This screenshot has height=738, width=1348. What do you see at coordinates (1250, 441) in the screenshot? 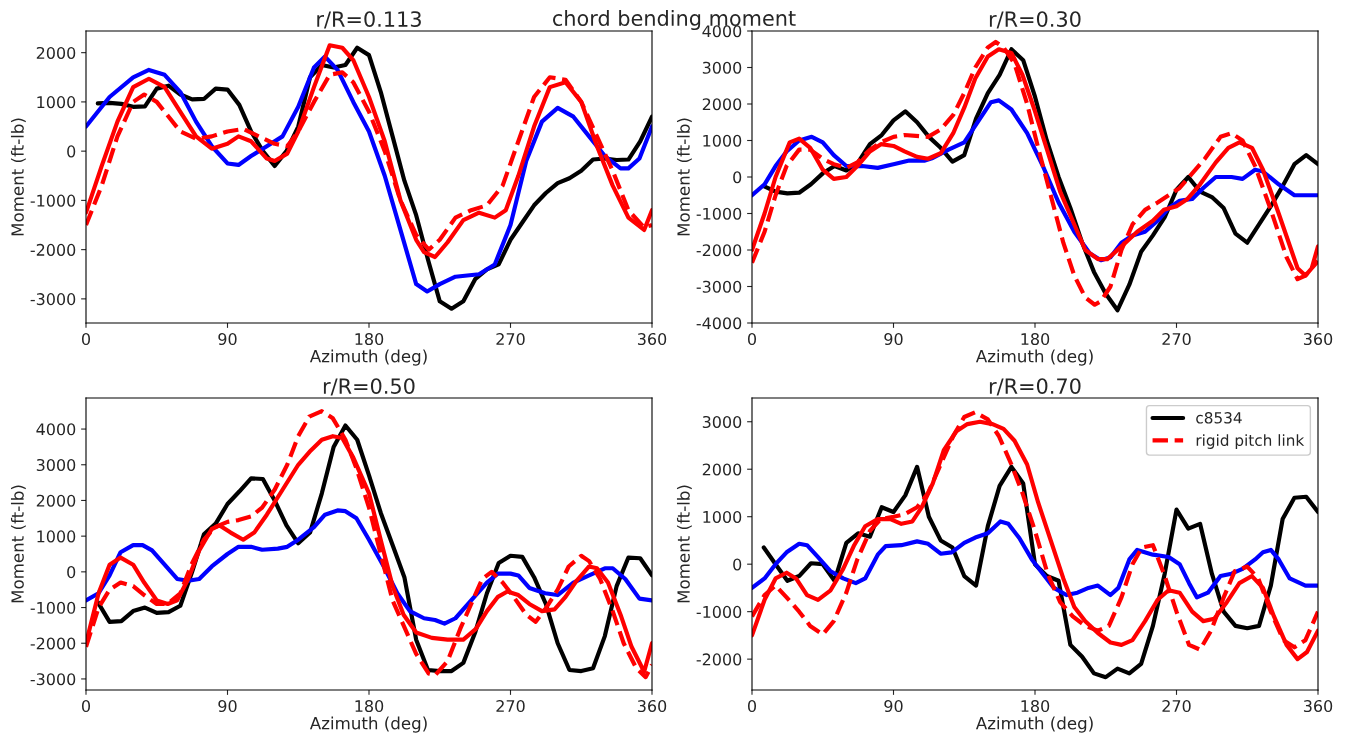
I see `legend-label: rigid pitch link` at bounding box center [1250, 441].